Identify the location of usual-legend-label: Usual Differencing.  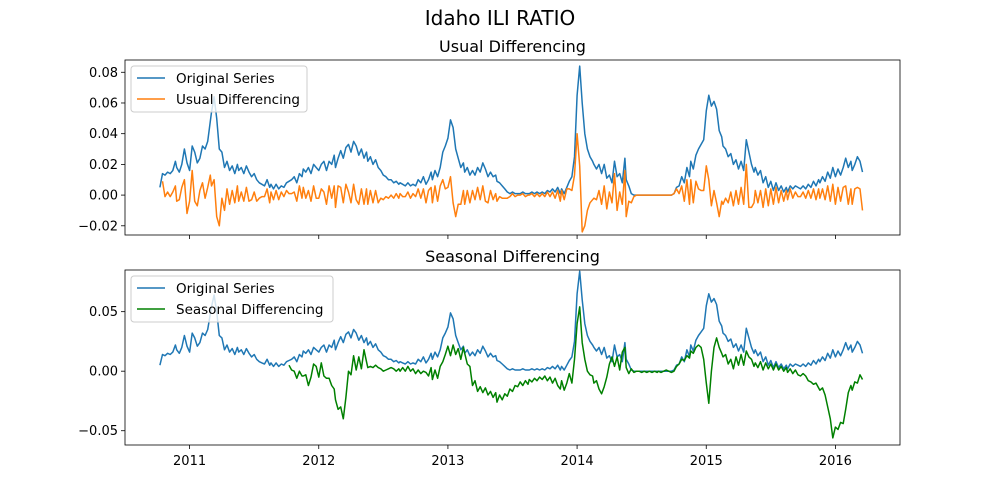
(238, 100).